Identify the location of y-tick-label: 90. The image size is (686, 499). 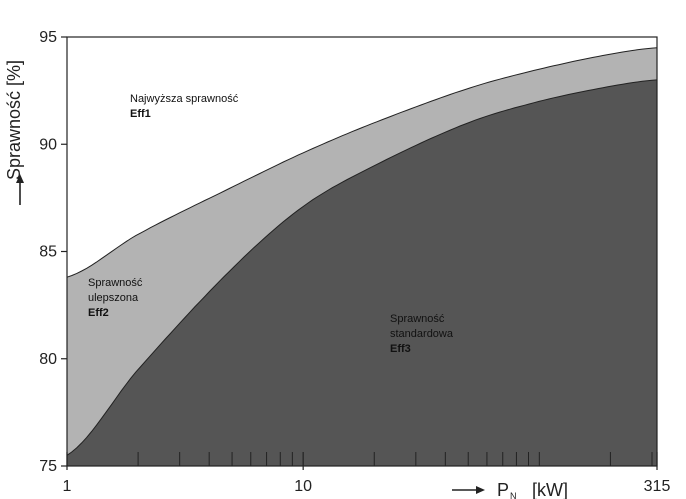
(48, 144).